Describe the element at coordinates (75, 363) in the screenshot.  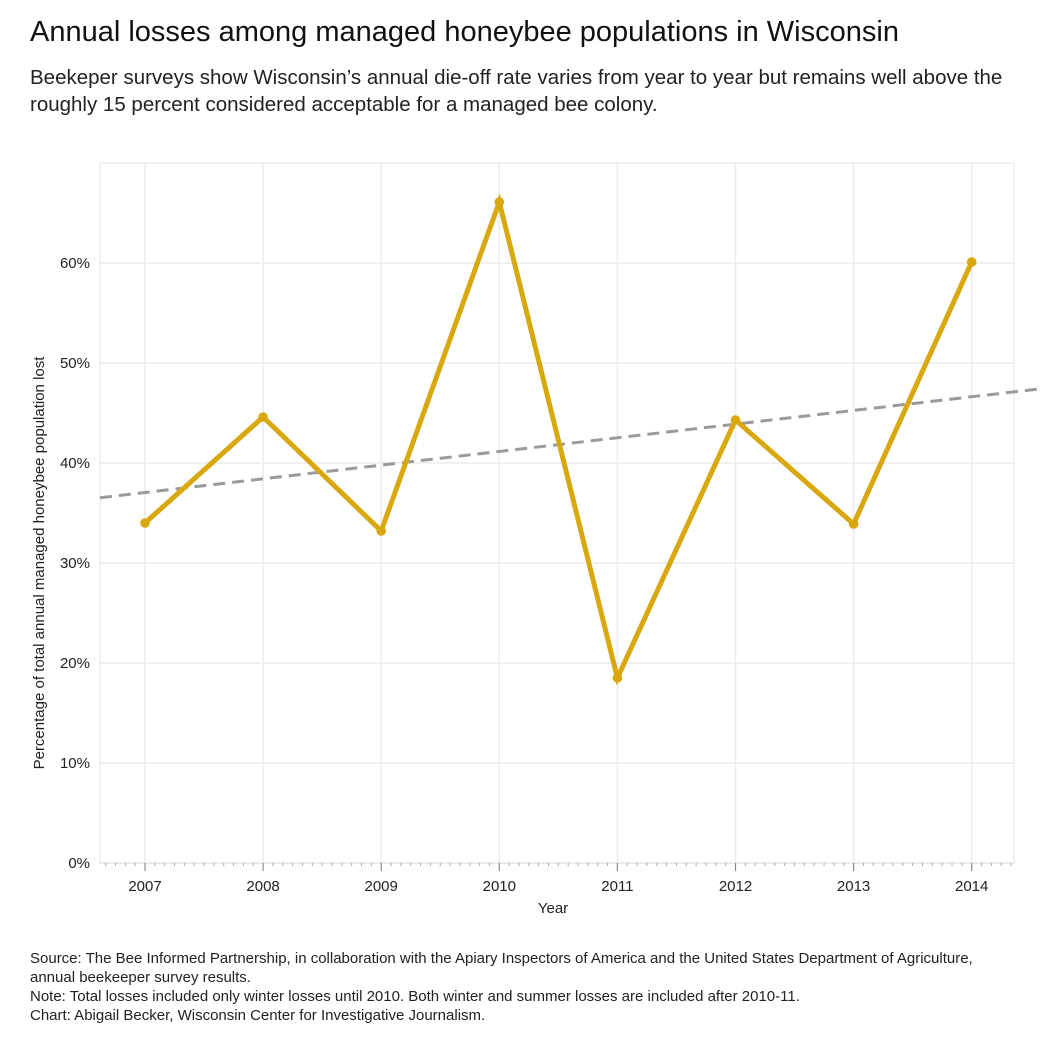
I see `y-tick-label: 50%` at that location.